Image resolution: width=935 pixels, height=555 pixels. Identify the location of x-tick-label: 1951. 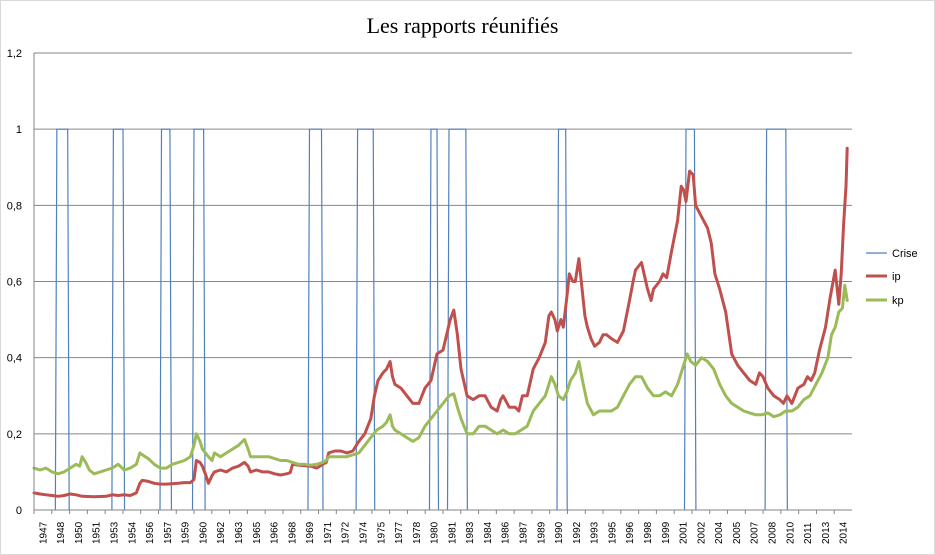
(97, 532).